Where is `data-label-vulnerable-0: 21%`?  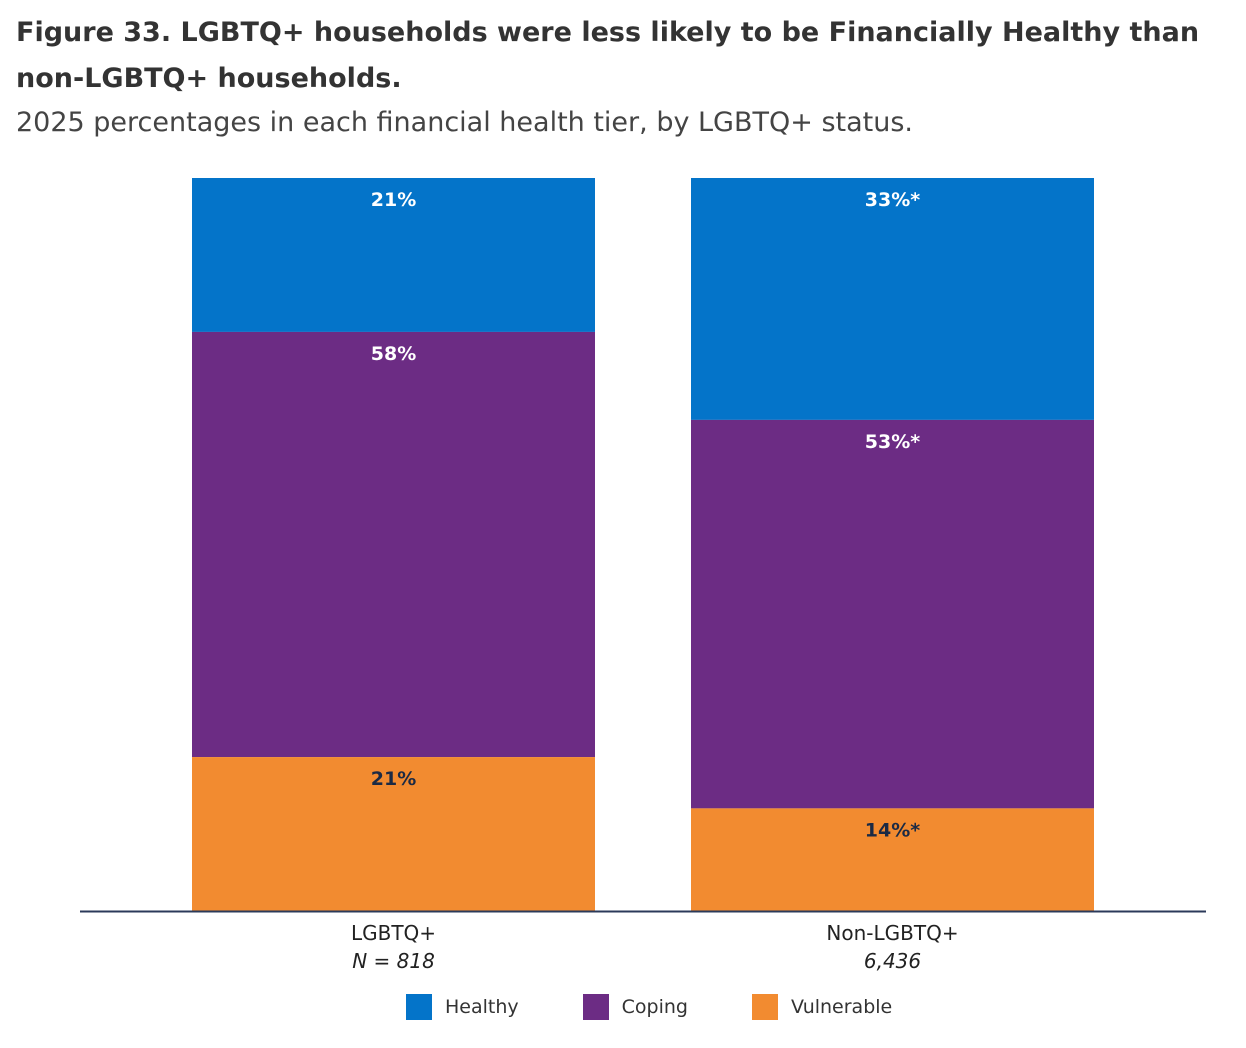
data-label-vulnerable-0: 21% is located at coordinates (393, 779).